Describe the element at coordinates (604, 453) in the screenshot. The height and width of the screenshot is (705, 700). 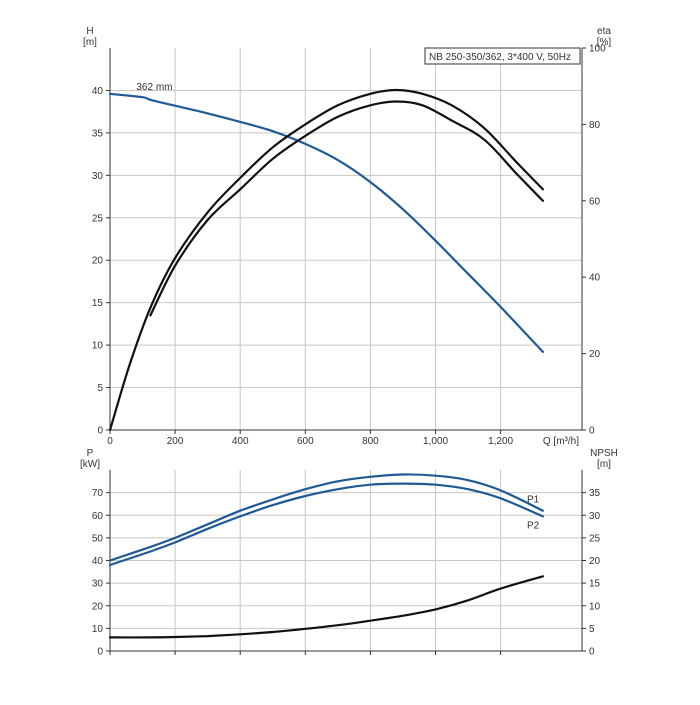
I see `lower-right-axis-label: NPSH` at that location.